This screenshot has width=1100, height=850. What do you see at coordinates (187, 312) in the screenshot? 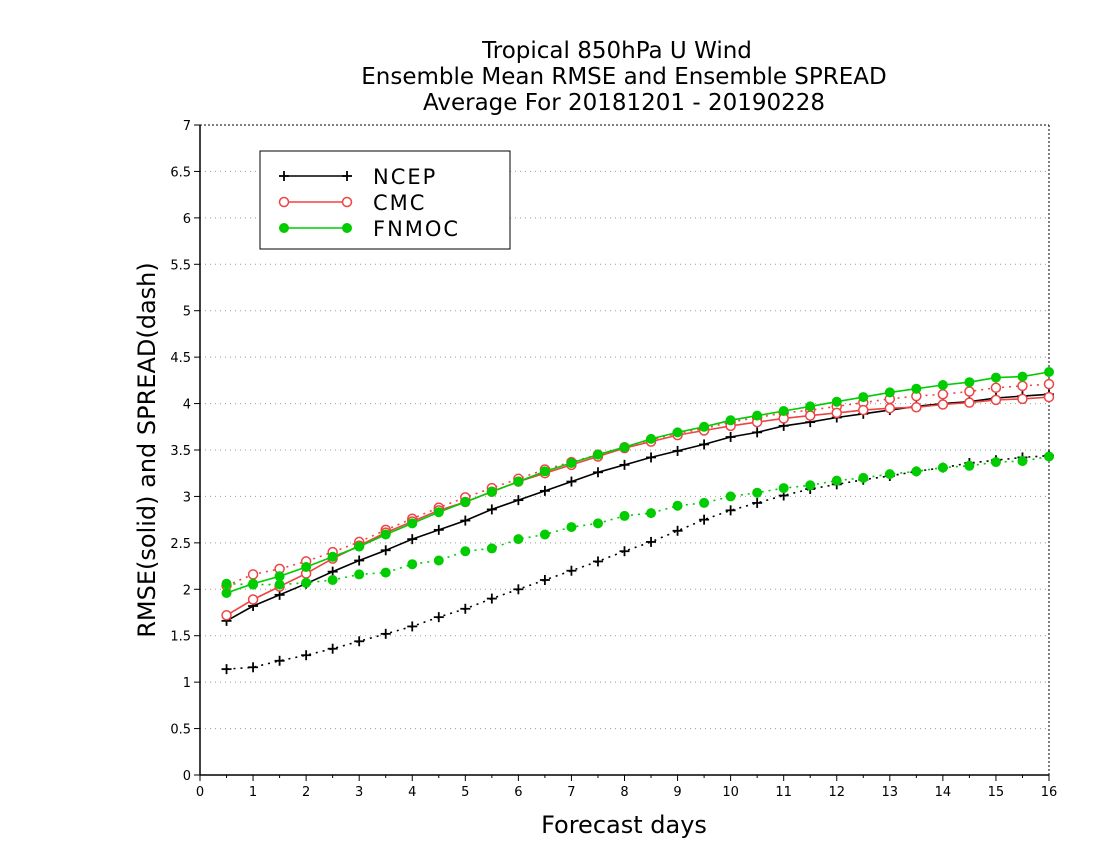
I see `y-tick-label-10: 5` at bounding box center [187, 312].